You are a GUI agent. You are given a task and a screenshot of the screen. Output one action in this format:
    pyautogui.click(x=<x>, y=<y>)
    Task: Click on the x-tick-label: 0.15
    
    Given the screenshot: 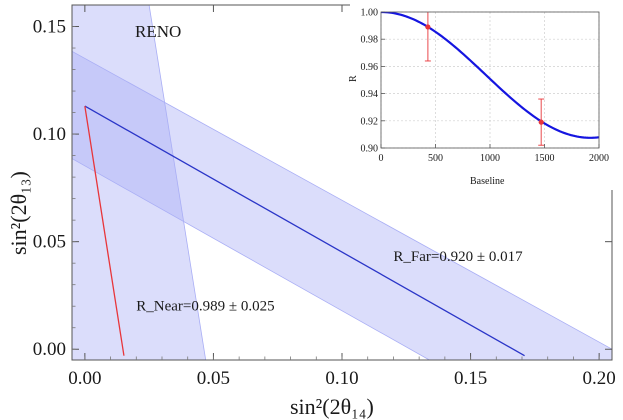 What is the action you would take?
    pyautogui.click(x=470, y=378)
    